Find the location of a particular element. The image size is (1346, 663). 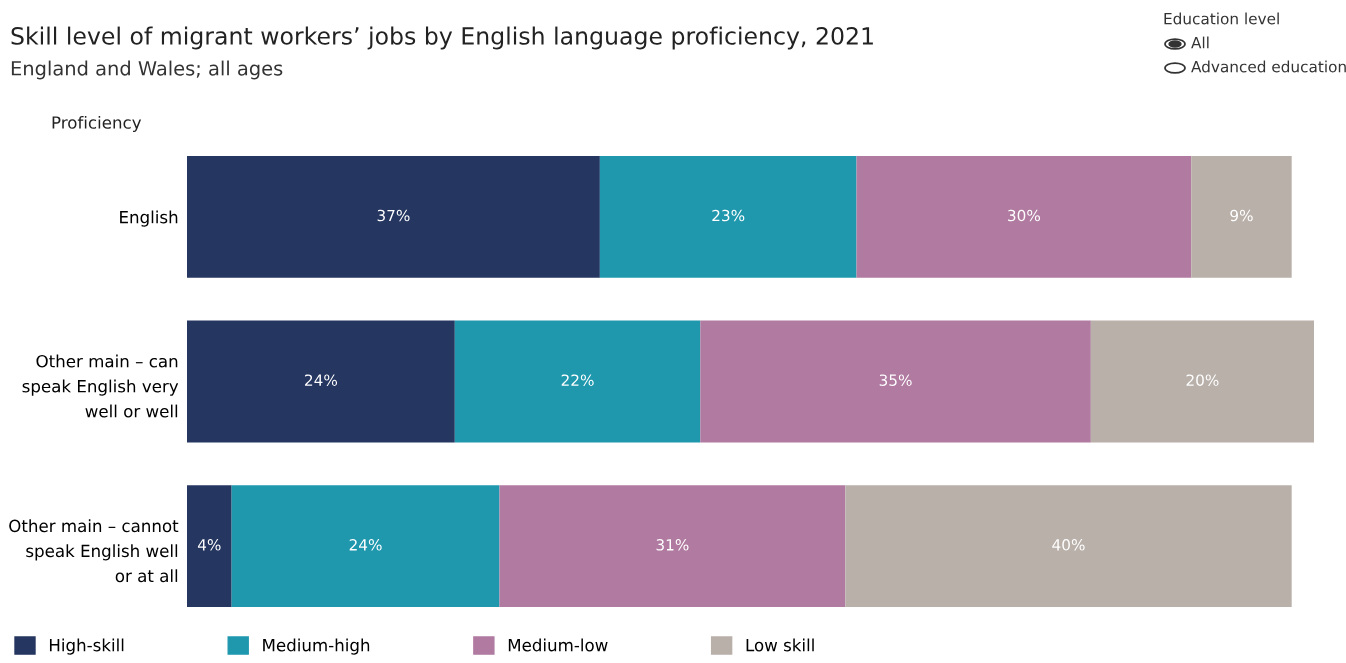

data-label: 9% is located at coordinates (1241, 215).